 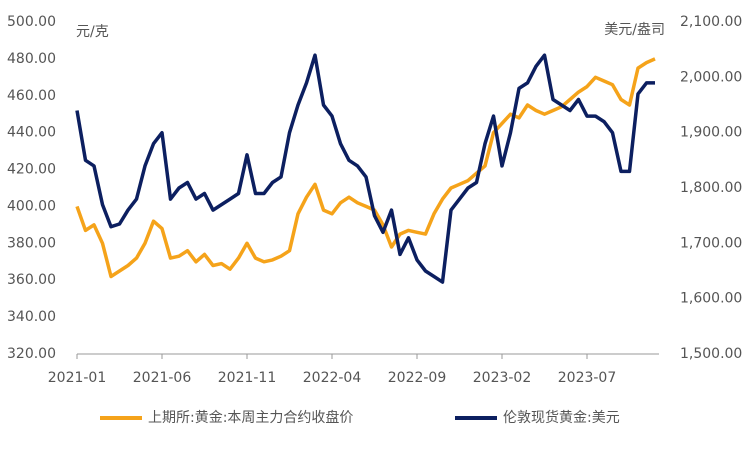 I want to click on y-tick-label: 340.00, so click(x=31, y=317).